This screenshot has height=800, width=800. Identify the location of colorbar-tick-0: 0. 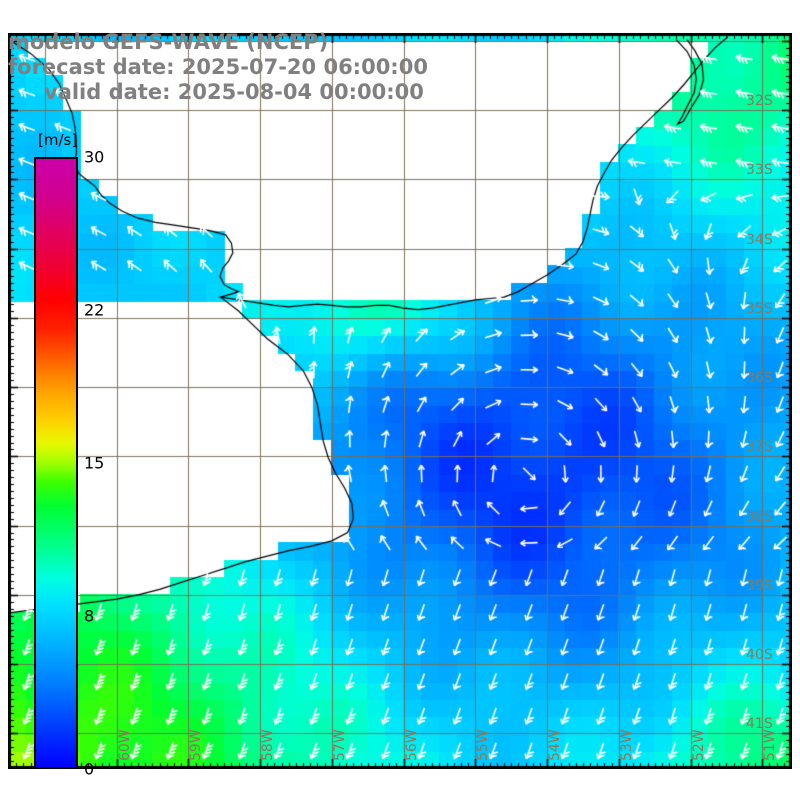
(89, 769).